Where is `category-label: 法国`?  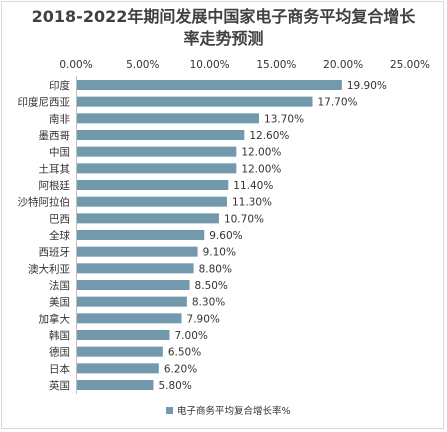
category-label: 法国 is located at coordinates (59, 285).